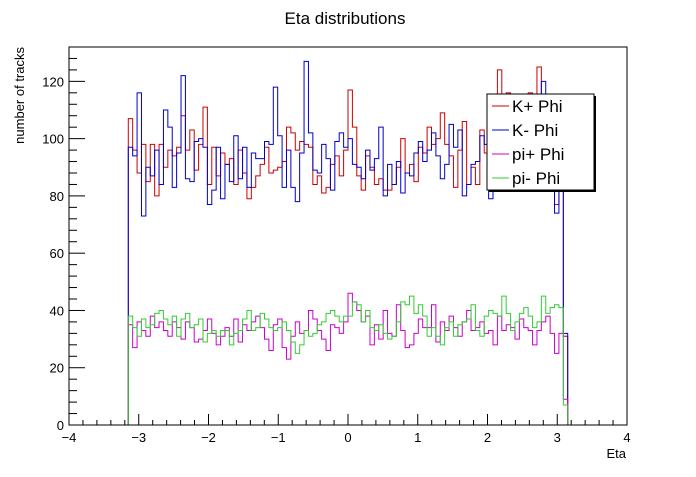 This screenshot has height=477, width=696. Describe the element at coordinates (69, 437) in the screenshot. I see `x-tick-label: −4` at that location.